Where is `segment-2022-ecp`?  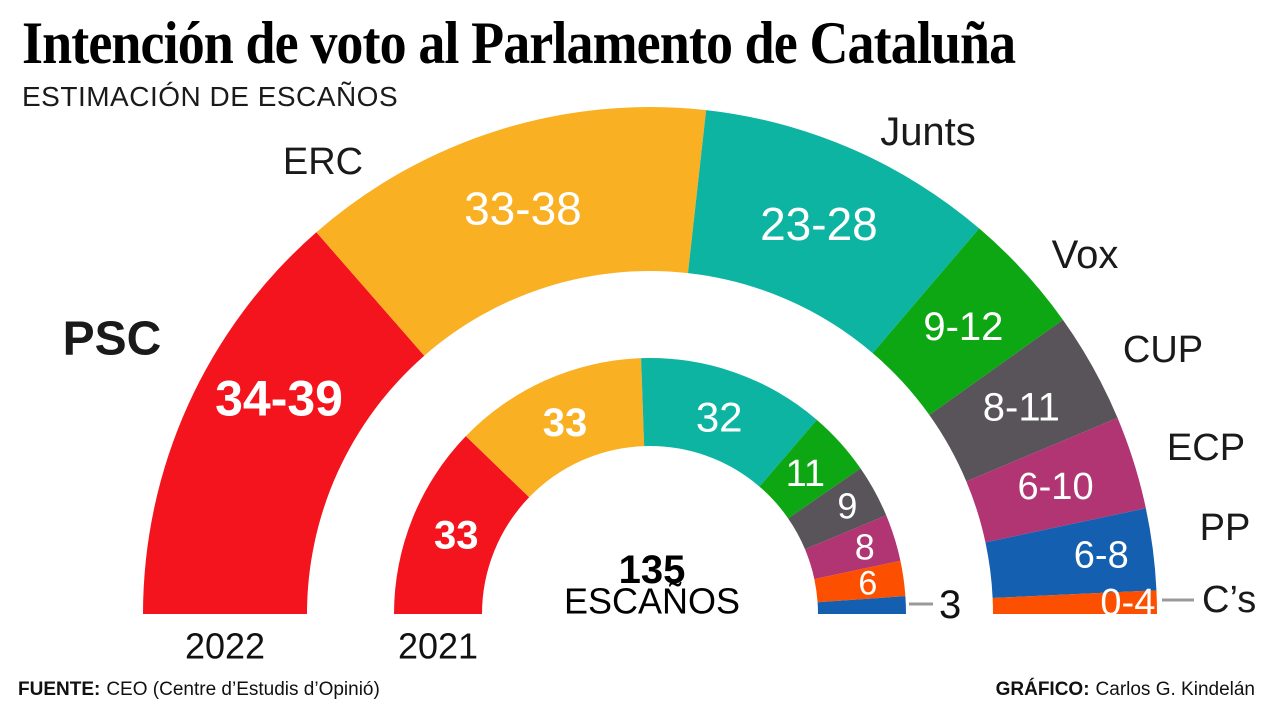
segment-2022-ecp is located at coordinates (1056, 480).